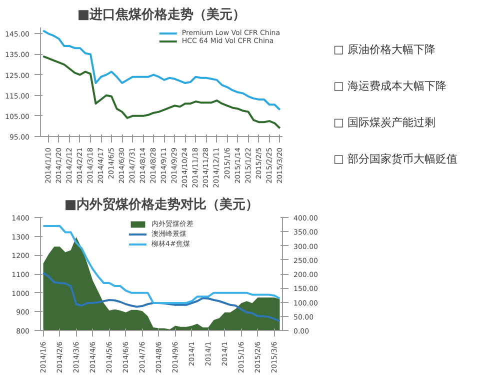 Image resolution: width=493 pixels, height=375 pixels. I want to click on text: □ 原油价格大幅下降, so click(385, 49).